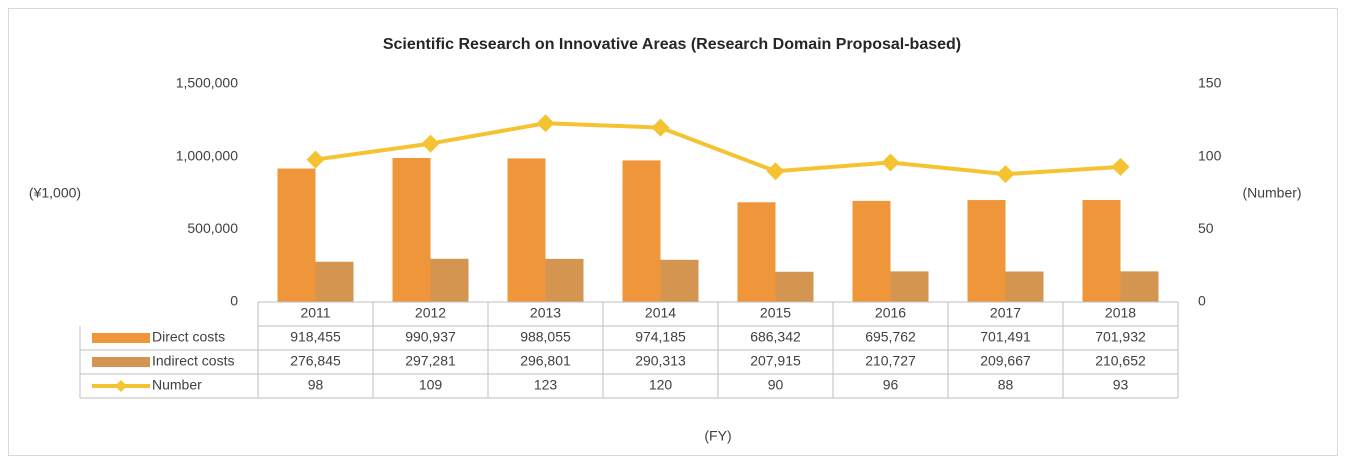 The width and height of the screenshot is (1346, 464). Describe the element at coordinates (315, 361) in the screenshot. I see `table-value: 276,845` at that location.